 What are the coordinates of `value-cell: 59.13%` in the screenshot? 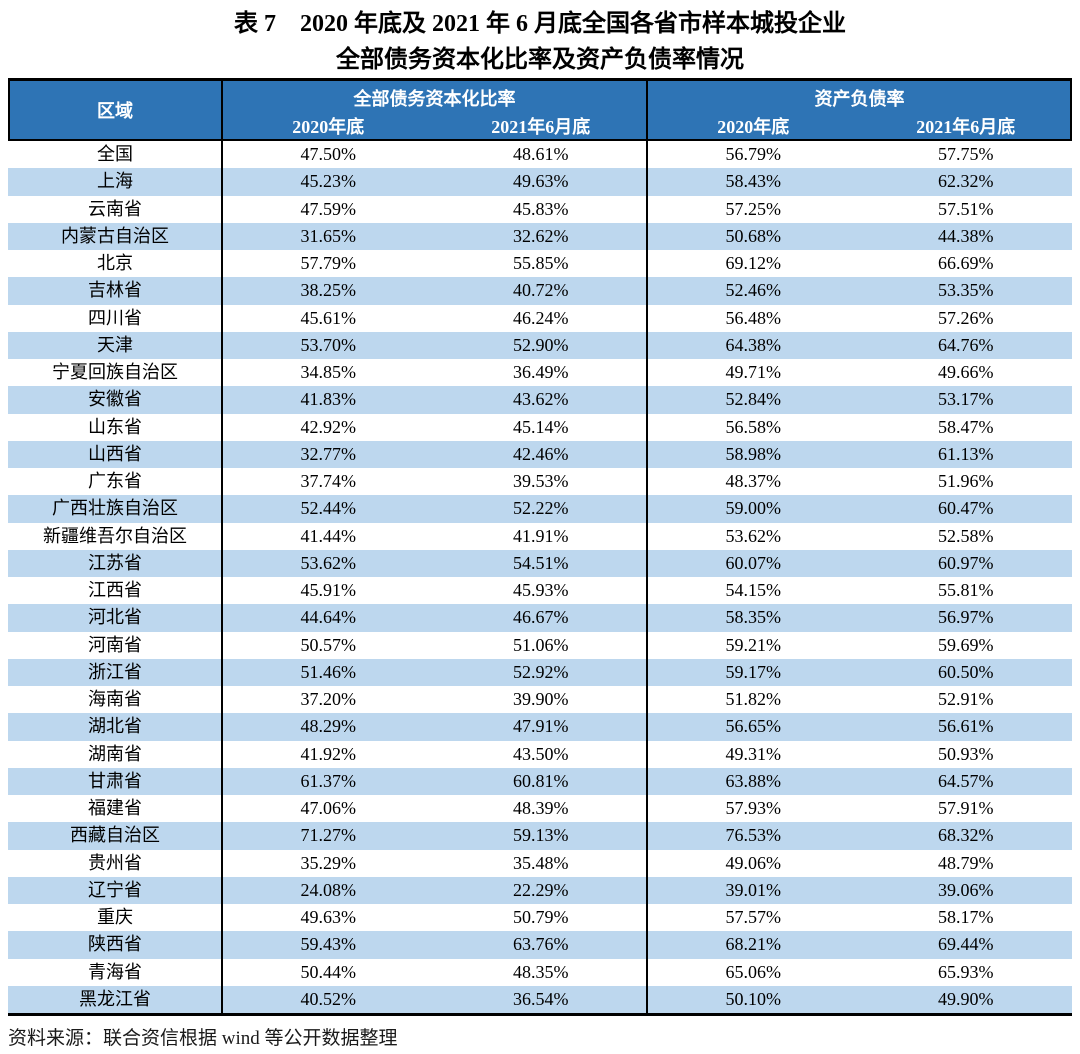 It's located at (541, 835).